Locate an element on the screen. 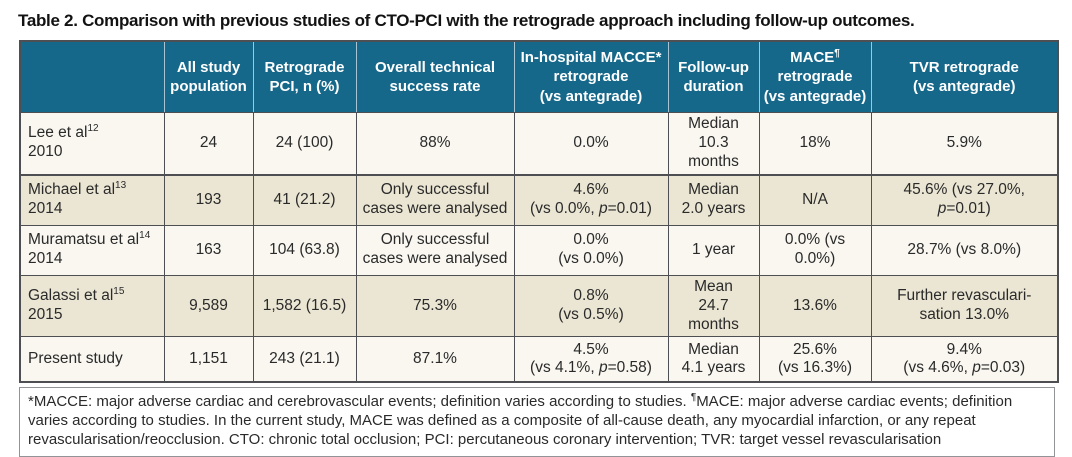 The width and height of the screenshot is (1072, 457). header-study-column is located at coordinates (92, 77).